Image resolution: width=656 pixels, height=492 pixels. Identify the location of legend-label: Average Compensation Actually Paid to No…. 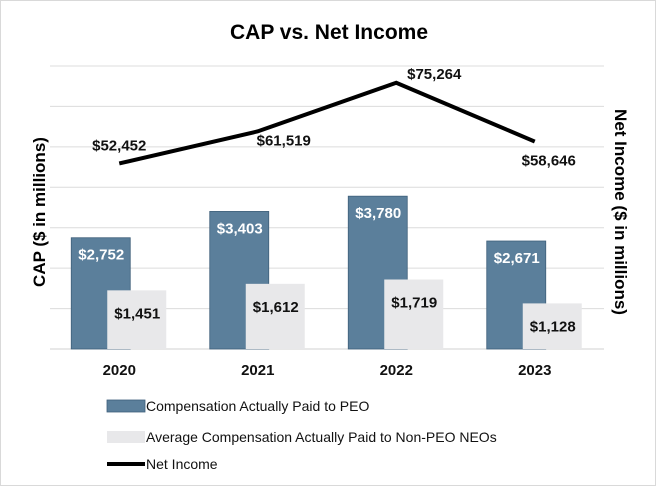
(321, 437).